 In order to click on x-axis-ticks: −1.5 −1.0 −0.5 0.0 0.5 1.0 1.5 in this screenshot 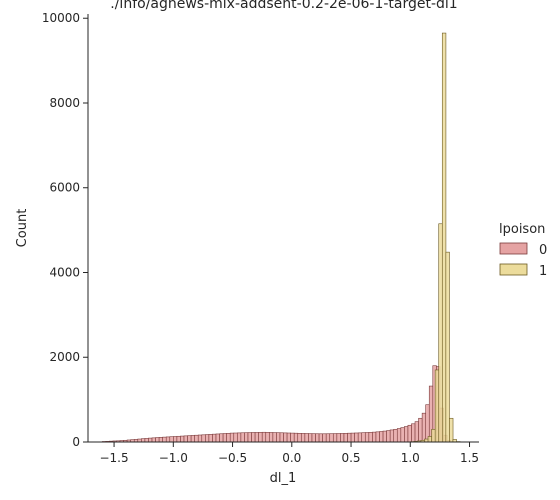, I will do `click(289, 453)`.